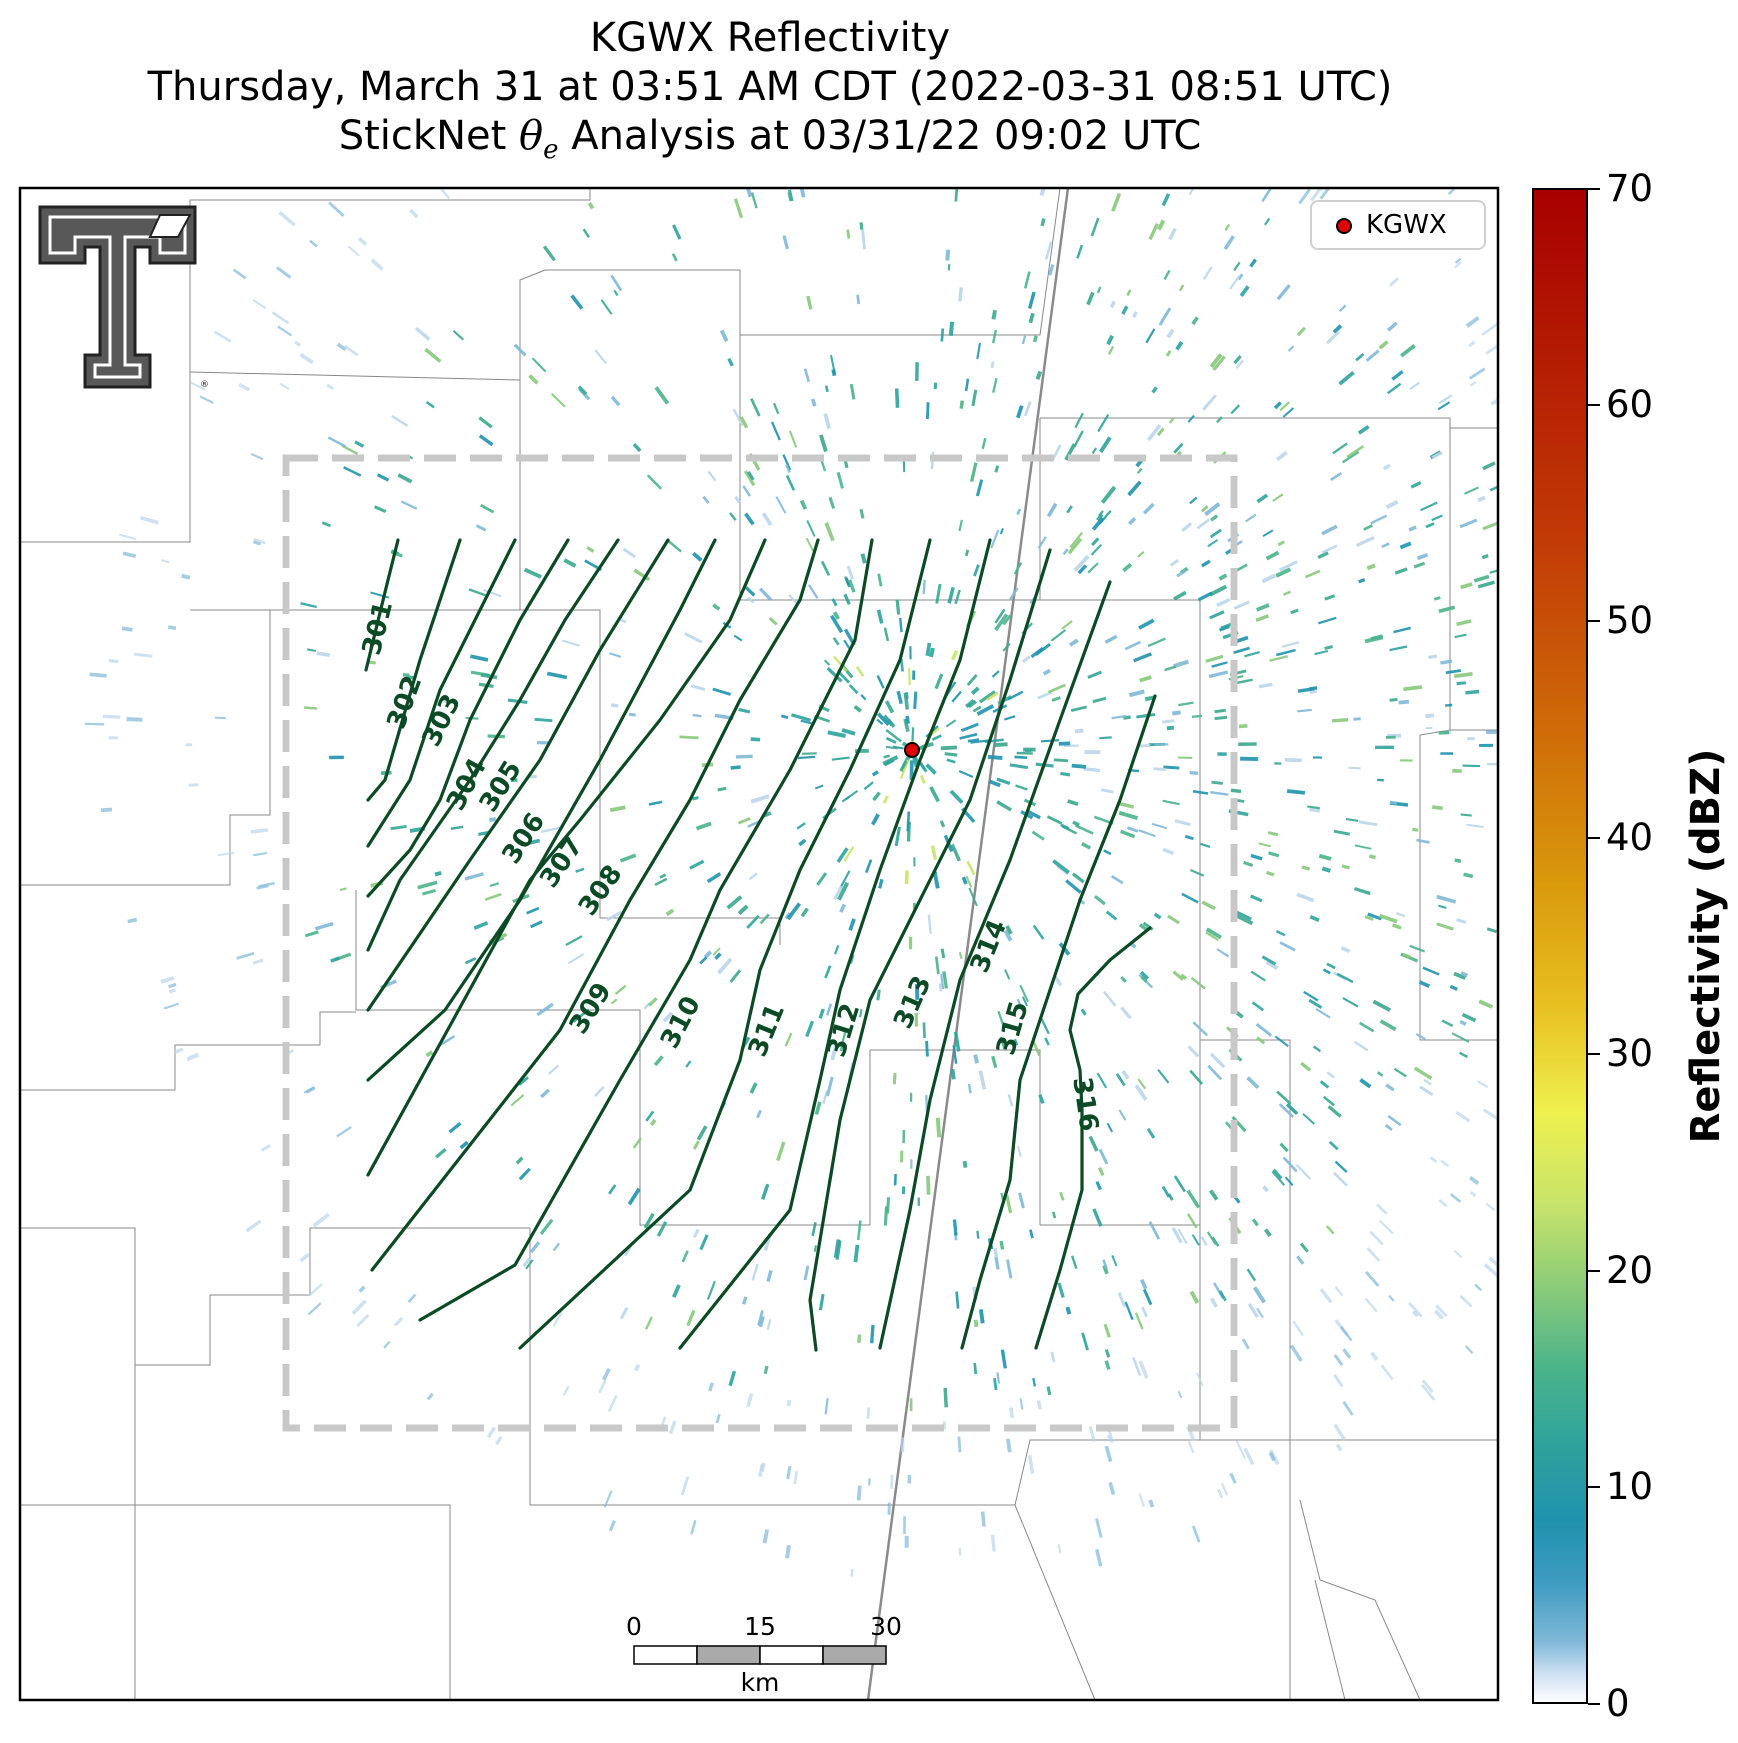  I want to click on kgwx-radar-marker, so click(912, 750).